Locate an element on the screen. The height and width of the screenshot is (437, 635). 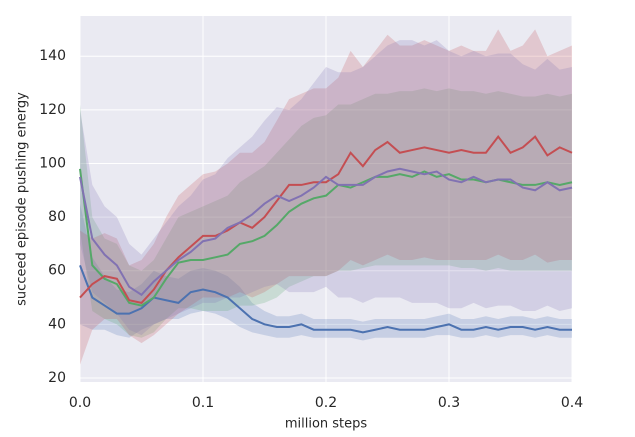
x-tick-label: 0.0 is located at coordinates (80, 403).